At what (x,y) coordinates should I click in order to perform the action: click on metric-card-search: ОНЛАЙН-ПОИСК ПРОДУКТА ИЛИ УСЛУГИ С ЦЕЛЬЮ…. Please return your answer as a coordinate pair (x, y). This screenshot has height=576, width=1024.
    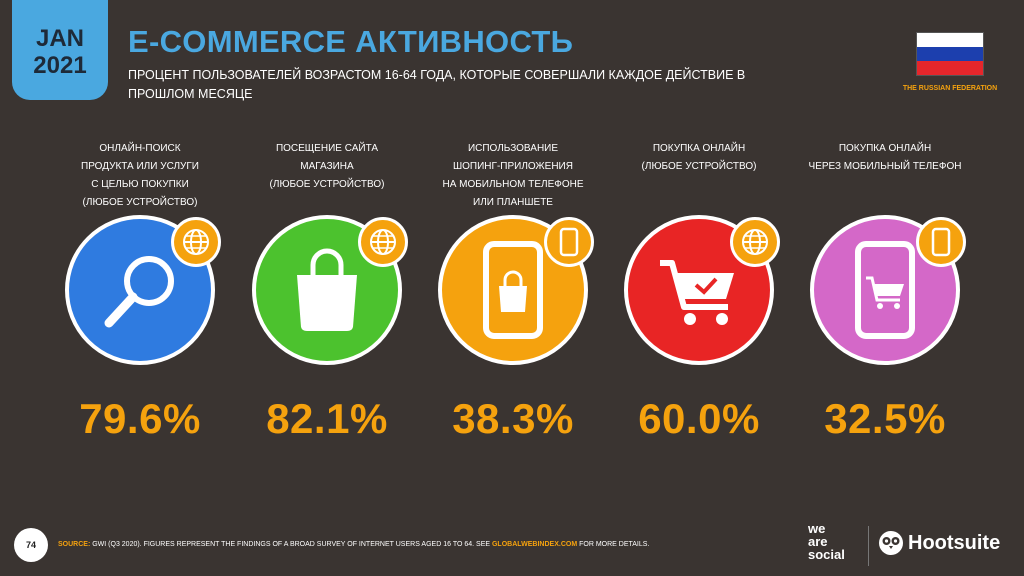
    Looking at the image, I should click on (140, 291).